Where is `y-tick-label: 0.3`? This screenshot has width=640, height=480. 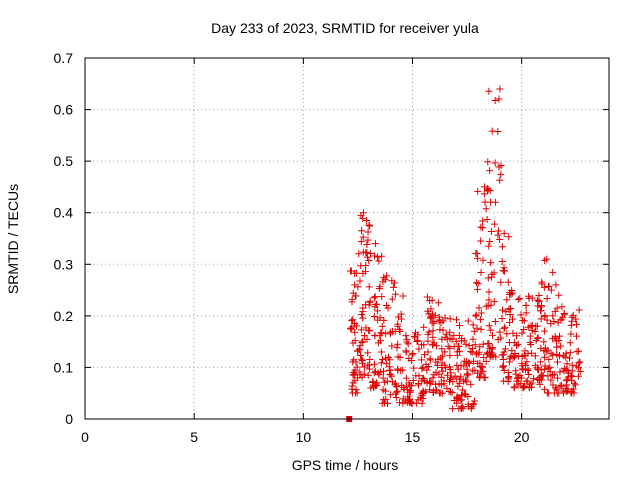
y-tick-label: 0.3 is located at coordinates (64, 264).